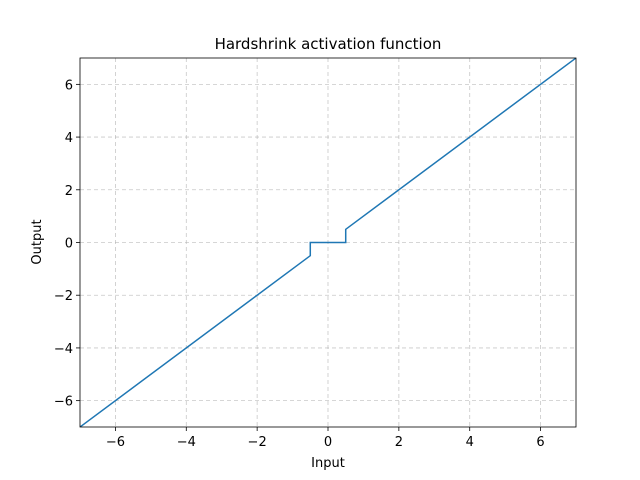  What do you see at coordinates (69, 85) in the screenshot?
I see `y-tick-label: 6` at bounding box center [69, 85].